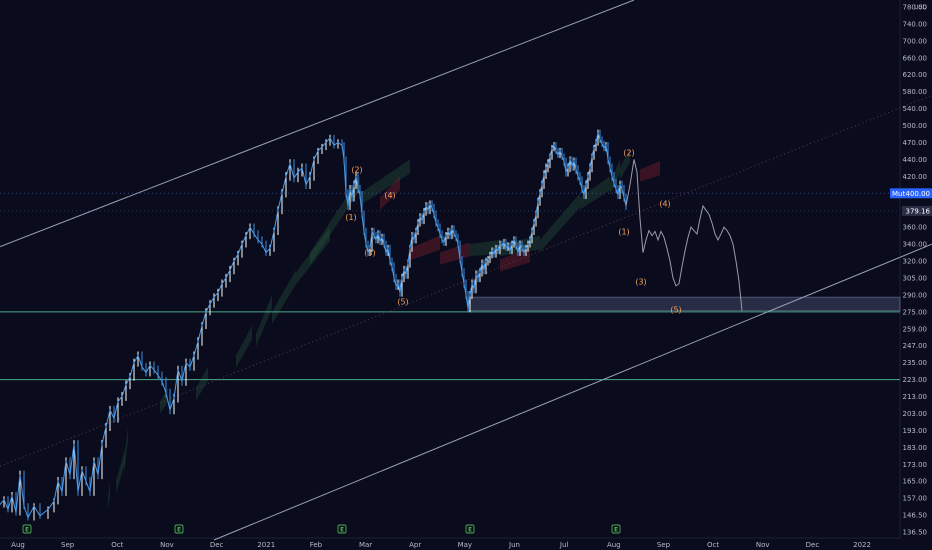  I want to click on y-tick-label: 360.00, so click(915, 228).